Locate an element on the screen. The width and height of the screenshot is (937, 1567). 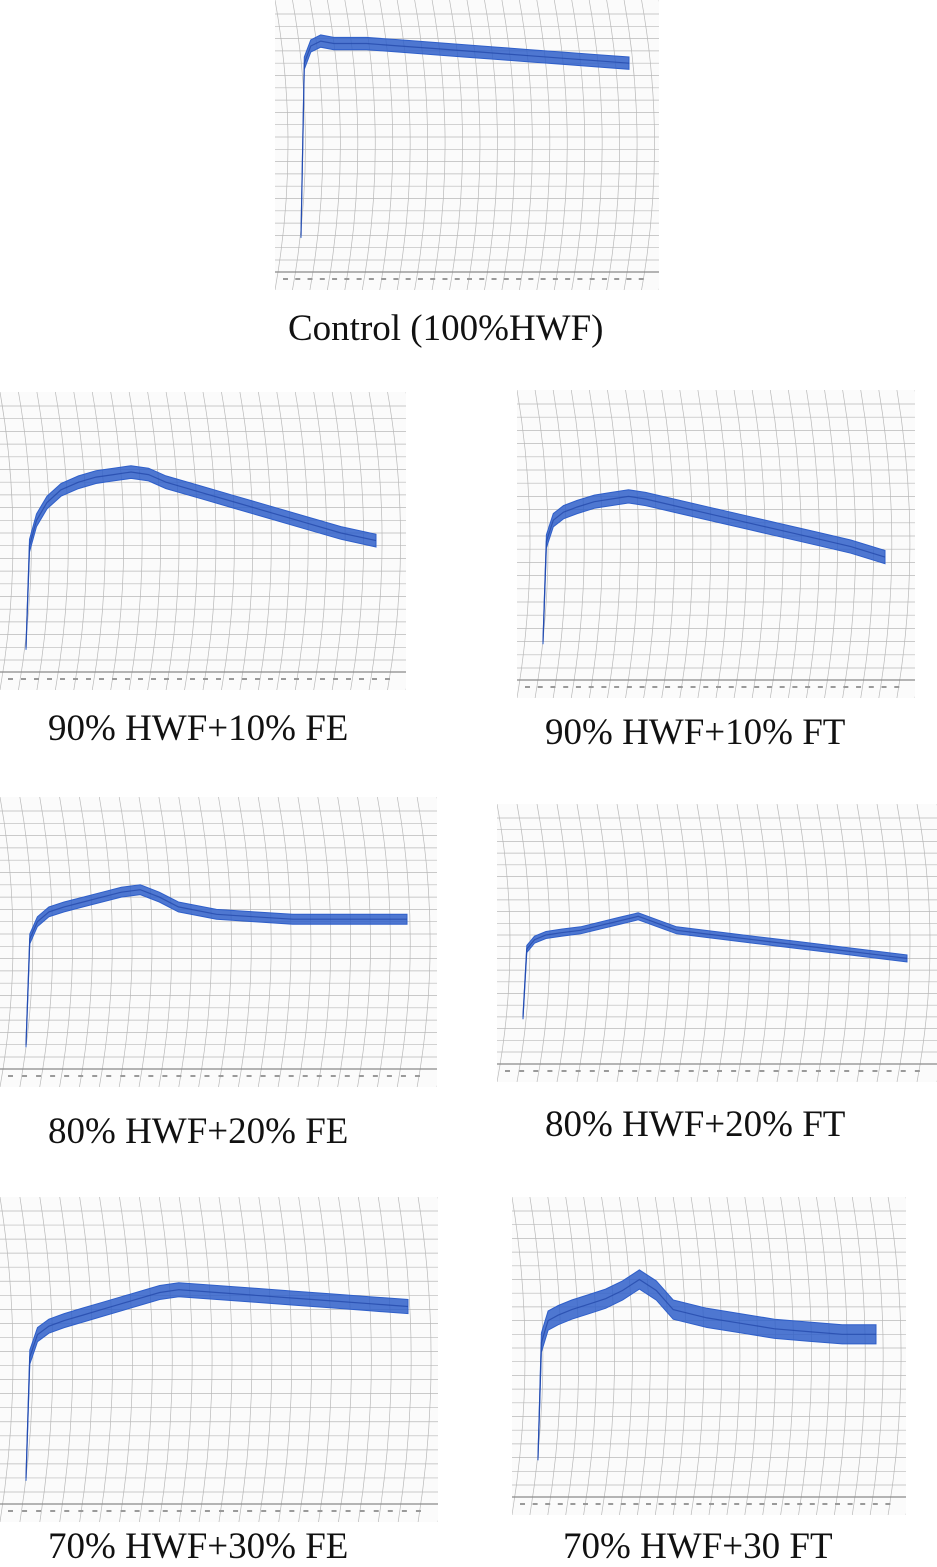
chart-panel-control is located at coordinates (467, 145).